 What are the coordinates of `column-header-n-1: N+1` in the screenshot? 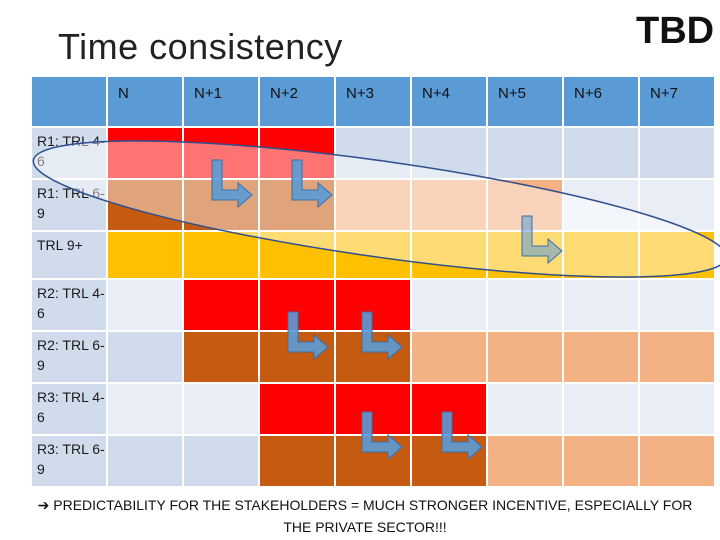 It's located at (221, 101).